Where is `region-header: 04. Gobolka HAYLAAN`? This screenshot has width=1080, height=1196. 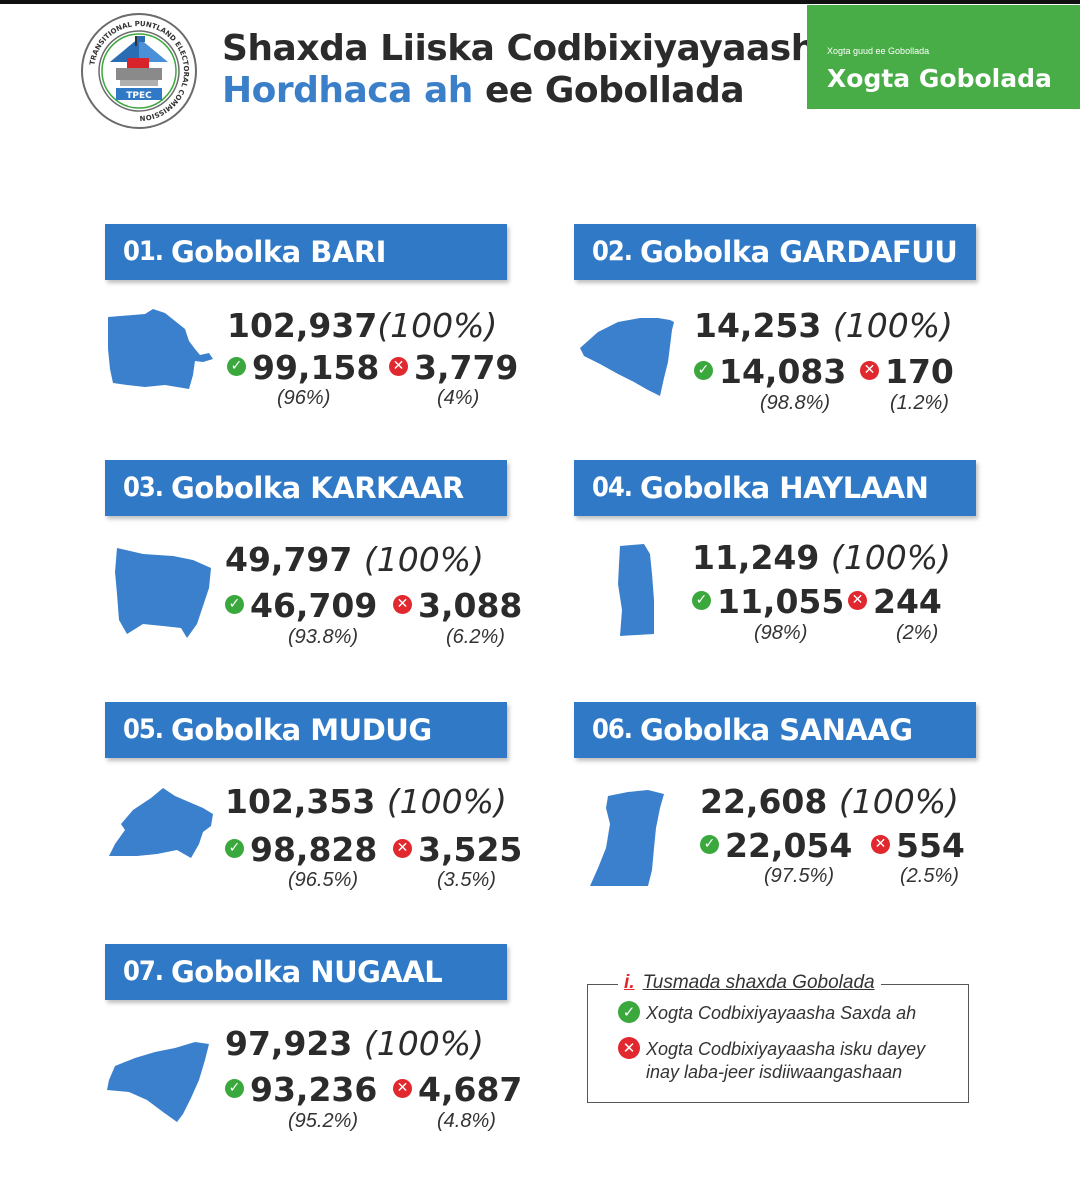 region-header: 04. Gobolka HAYLAAN is located at coordinates (775, 488).